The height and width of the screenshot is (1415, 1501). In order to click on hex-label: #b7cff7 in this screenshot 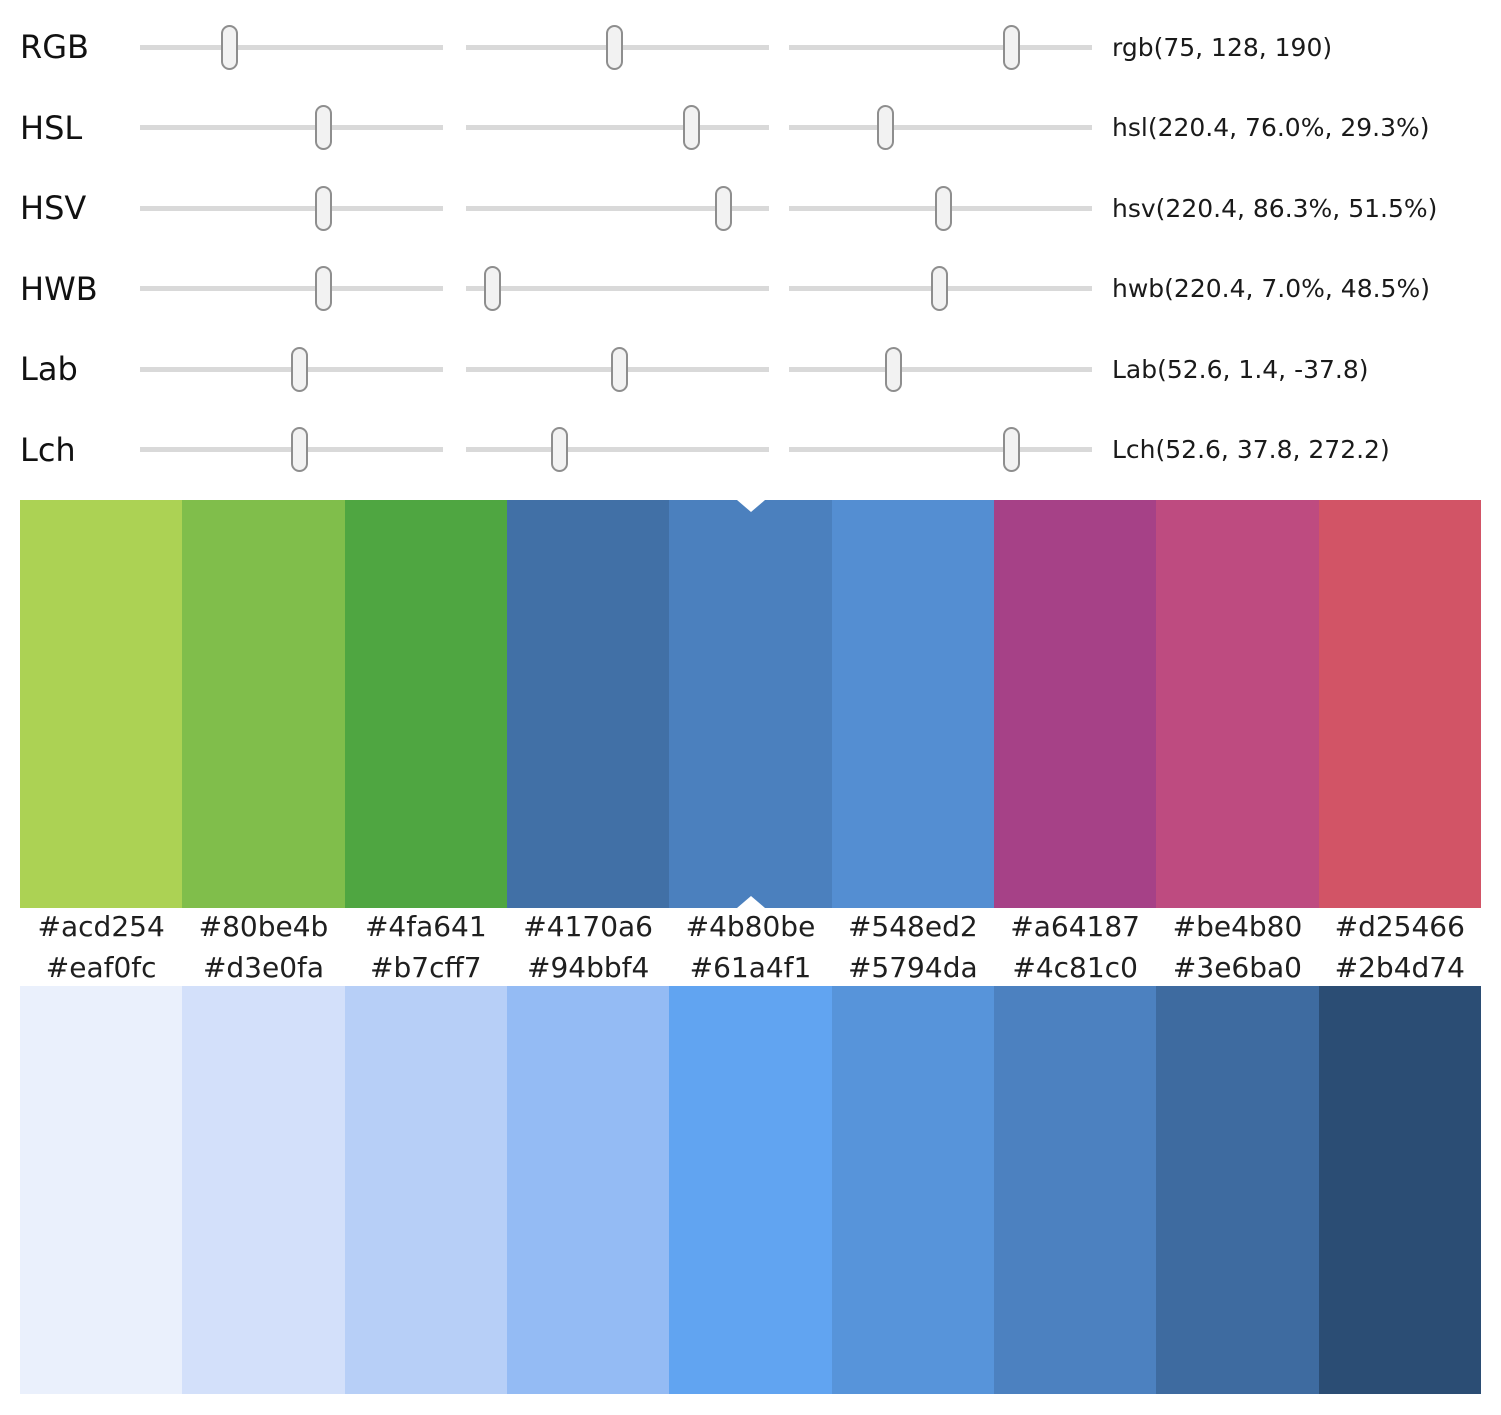, I will do `click(426, 967)`.